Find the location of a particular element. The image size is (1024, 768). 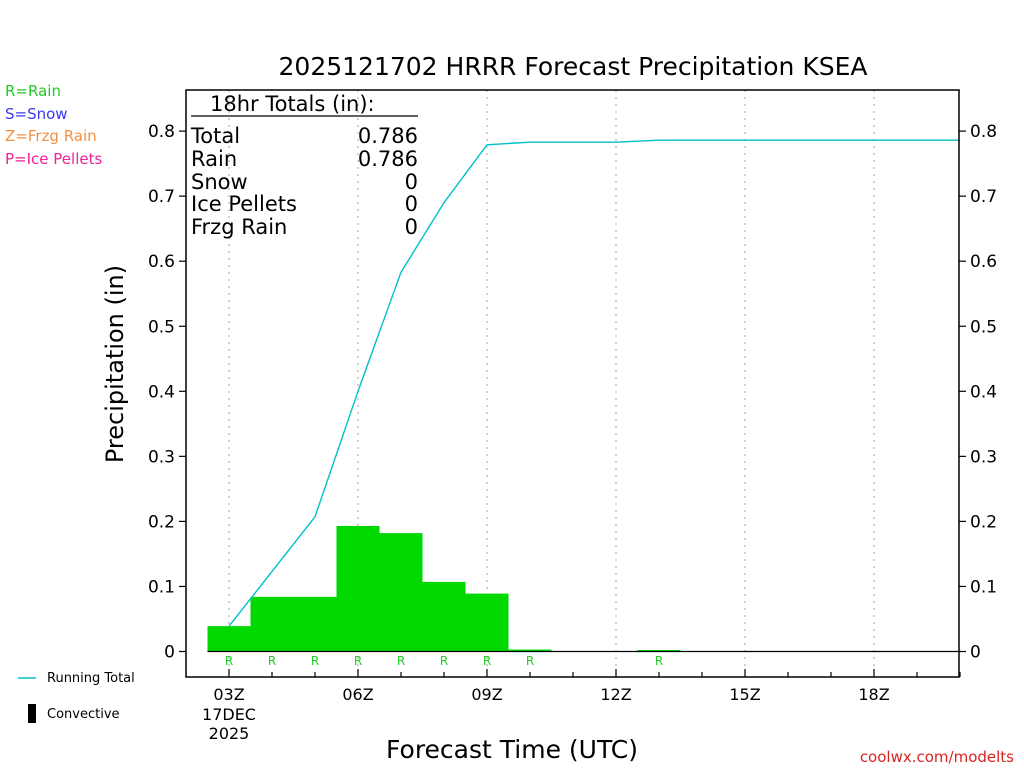

ytick-label-left-0.2: 0.2 is located at coordinates (161, 522).